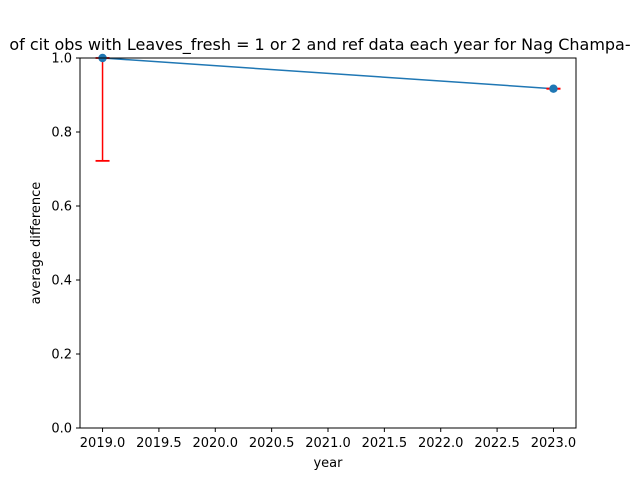  I want to click on y-tick-label: 0.6, so click(61, 207).